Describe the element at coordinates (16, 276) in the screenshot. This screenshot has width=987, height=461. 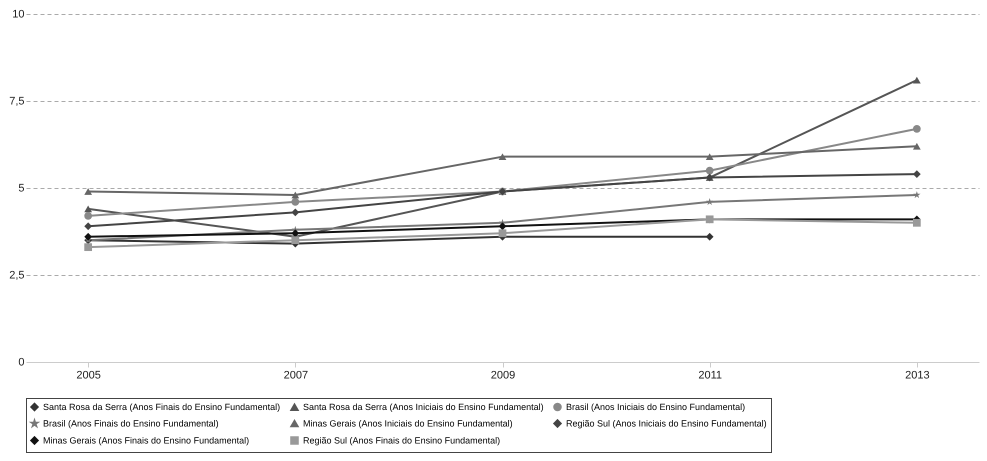
I see `y-tick-label: 2,5` at that location.